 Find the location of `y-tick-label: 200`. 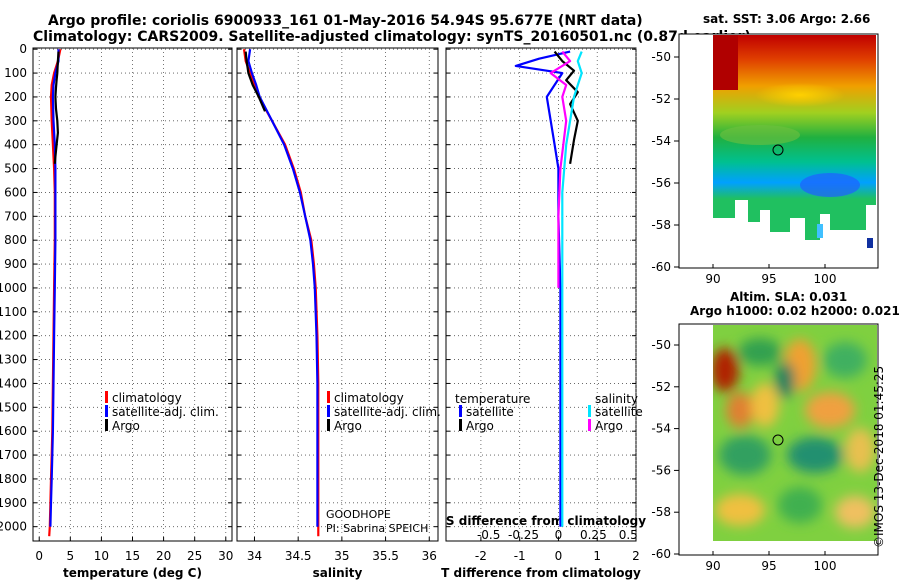

y-tick-label: 200 is located at coordinates (15, 97).